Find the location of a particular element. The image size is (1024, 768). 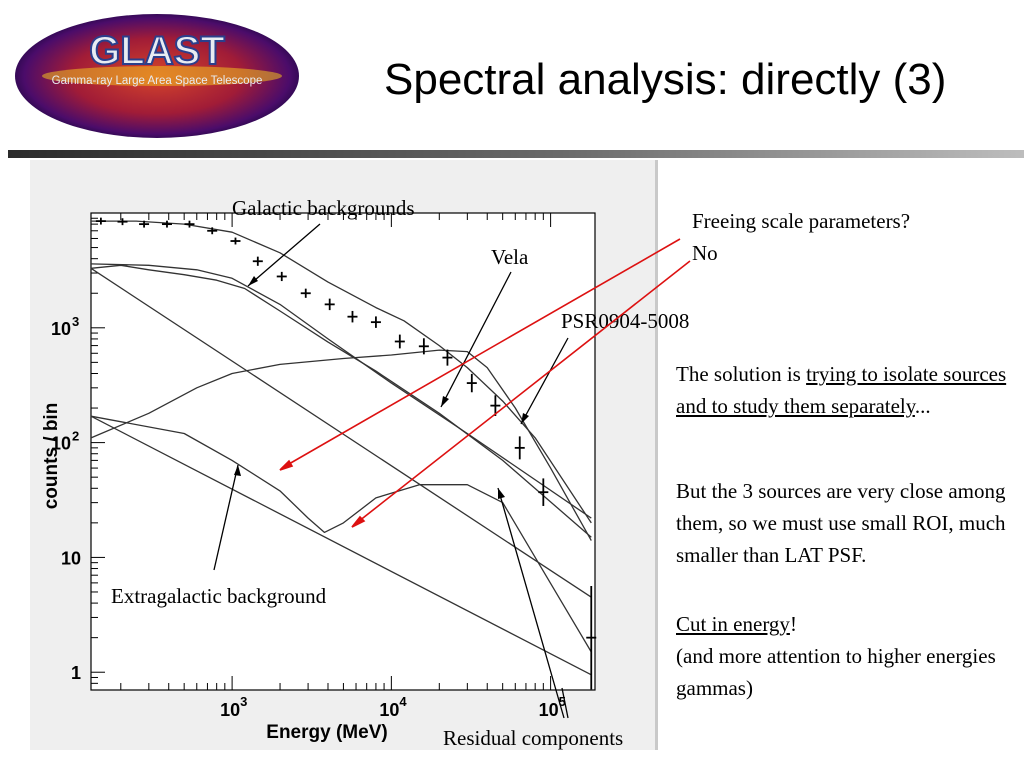

arrowhead-galactic is located at coordinates (253, 281).